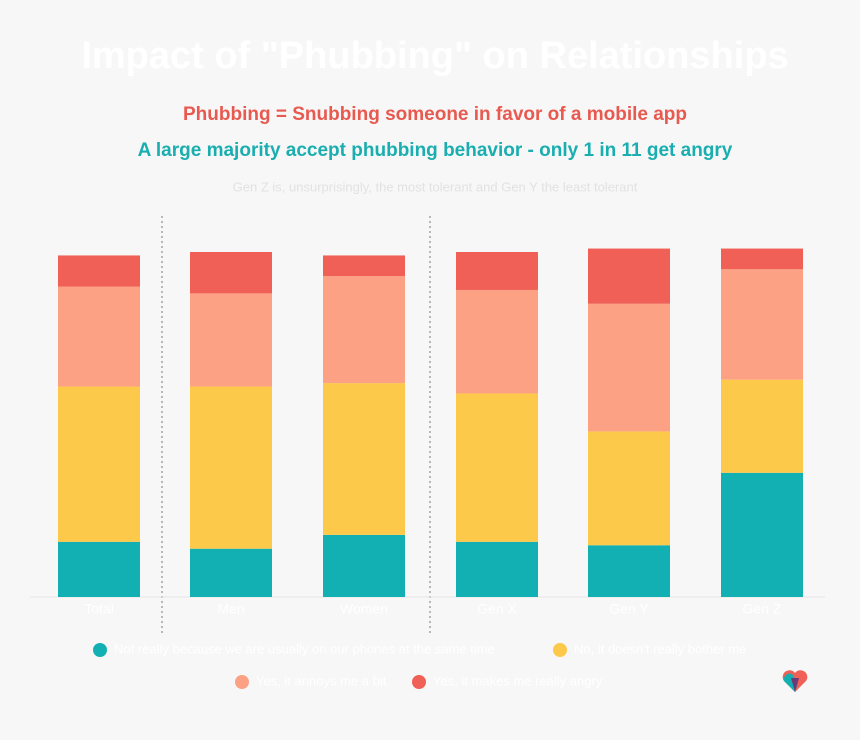 The image size is (860, 740). What do you see at coordinates (660, 648) in the screenshot?
I see `legend-label: No, it doesn't really bother me` at bounding box center [660, 648].